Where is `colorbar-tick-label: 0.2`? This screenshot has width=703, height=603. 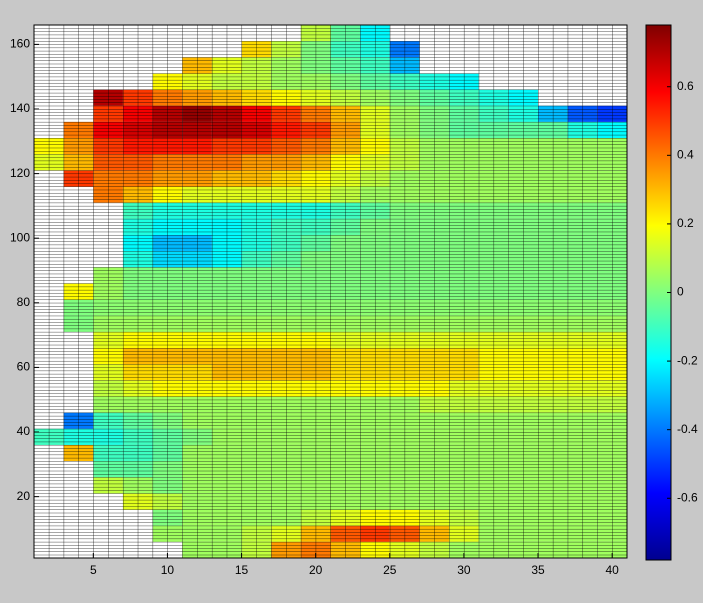
colorbar-tick-label: 0.2 is located at coordinates (685, 223).